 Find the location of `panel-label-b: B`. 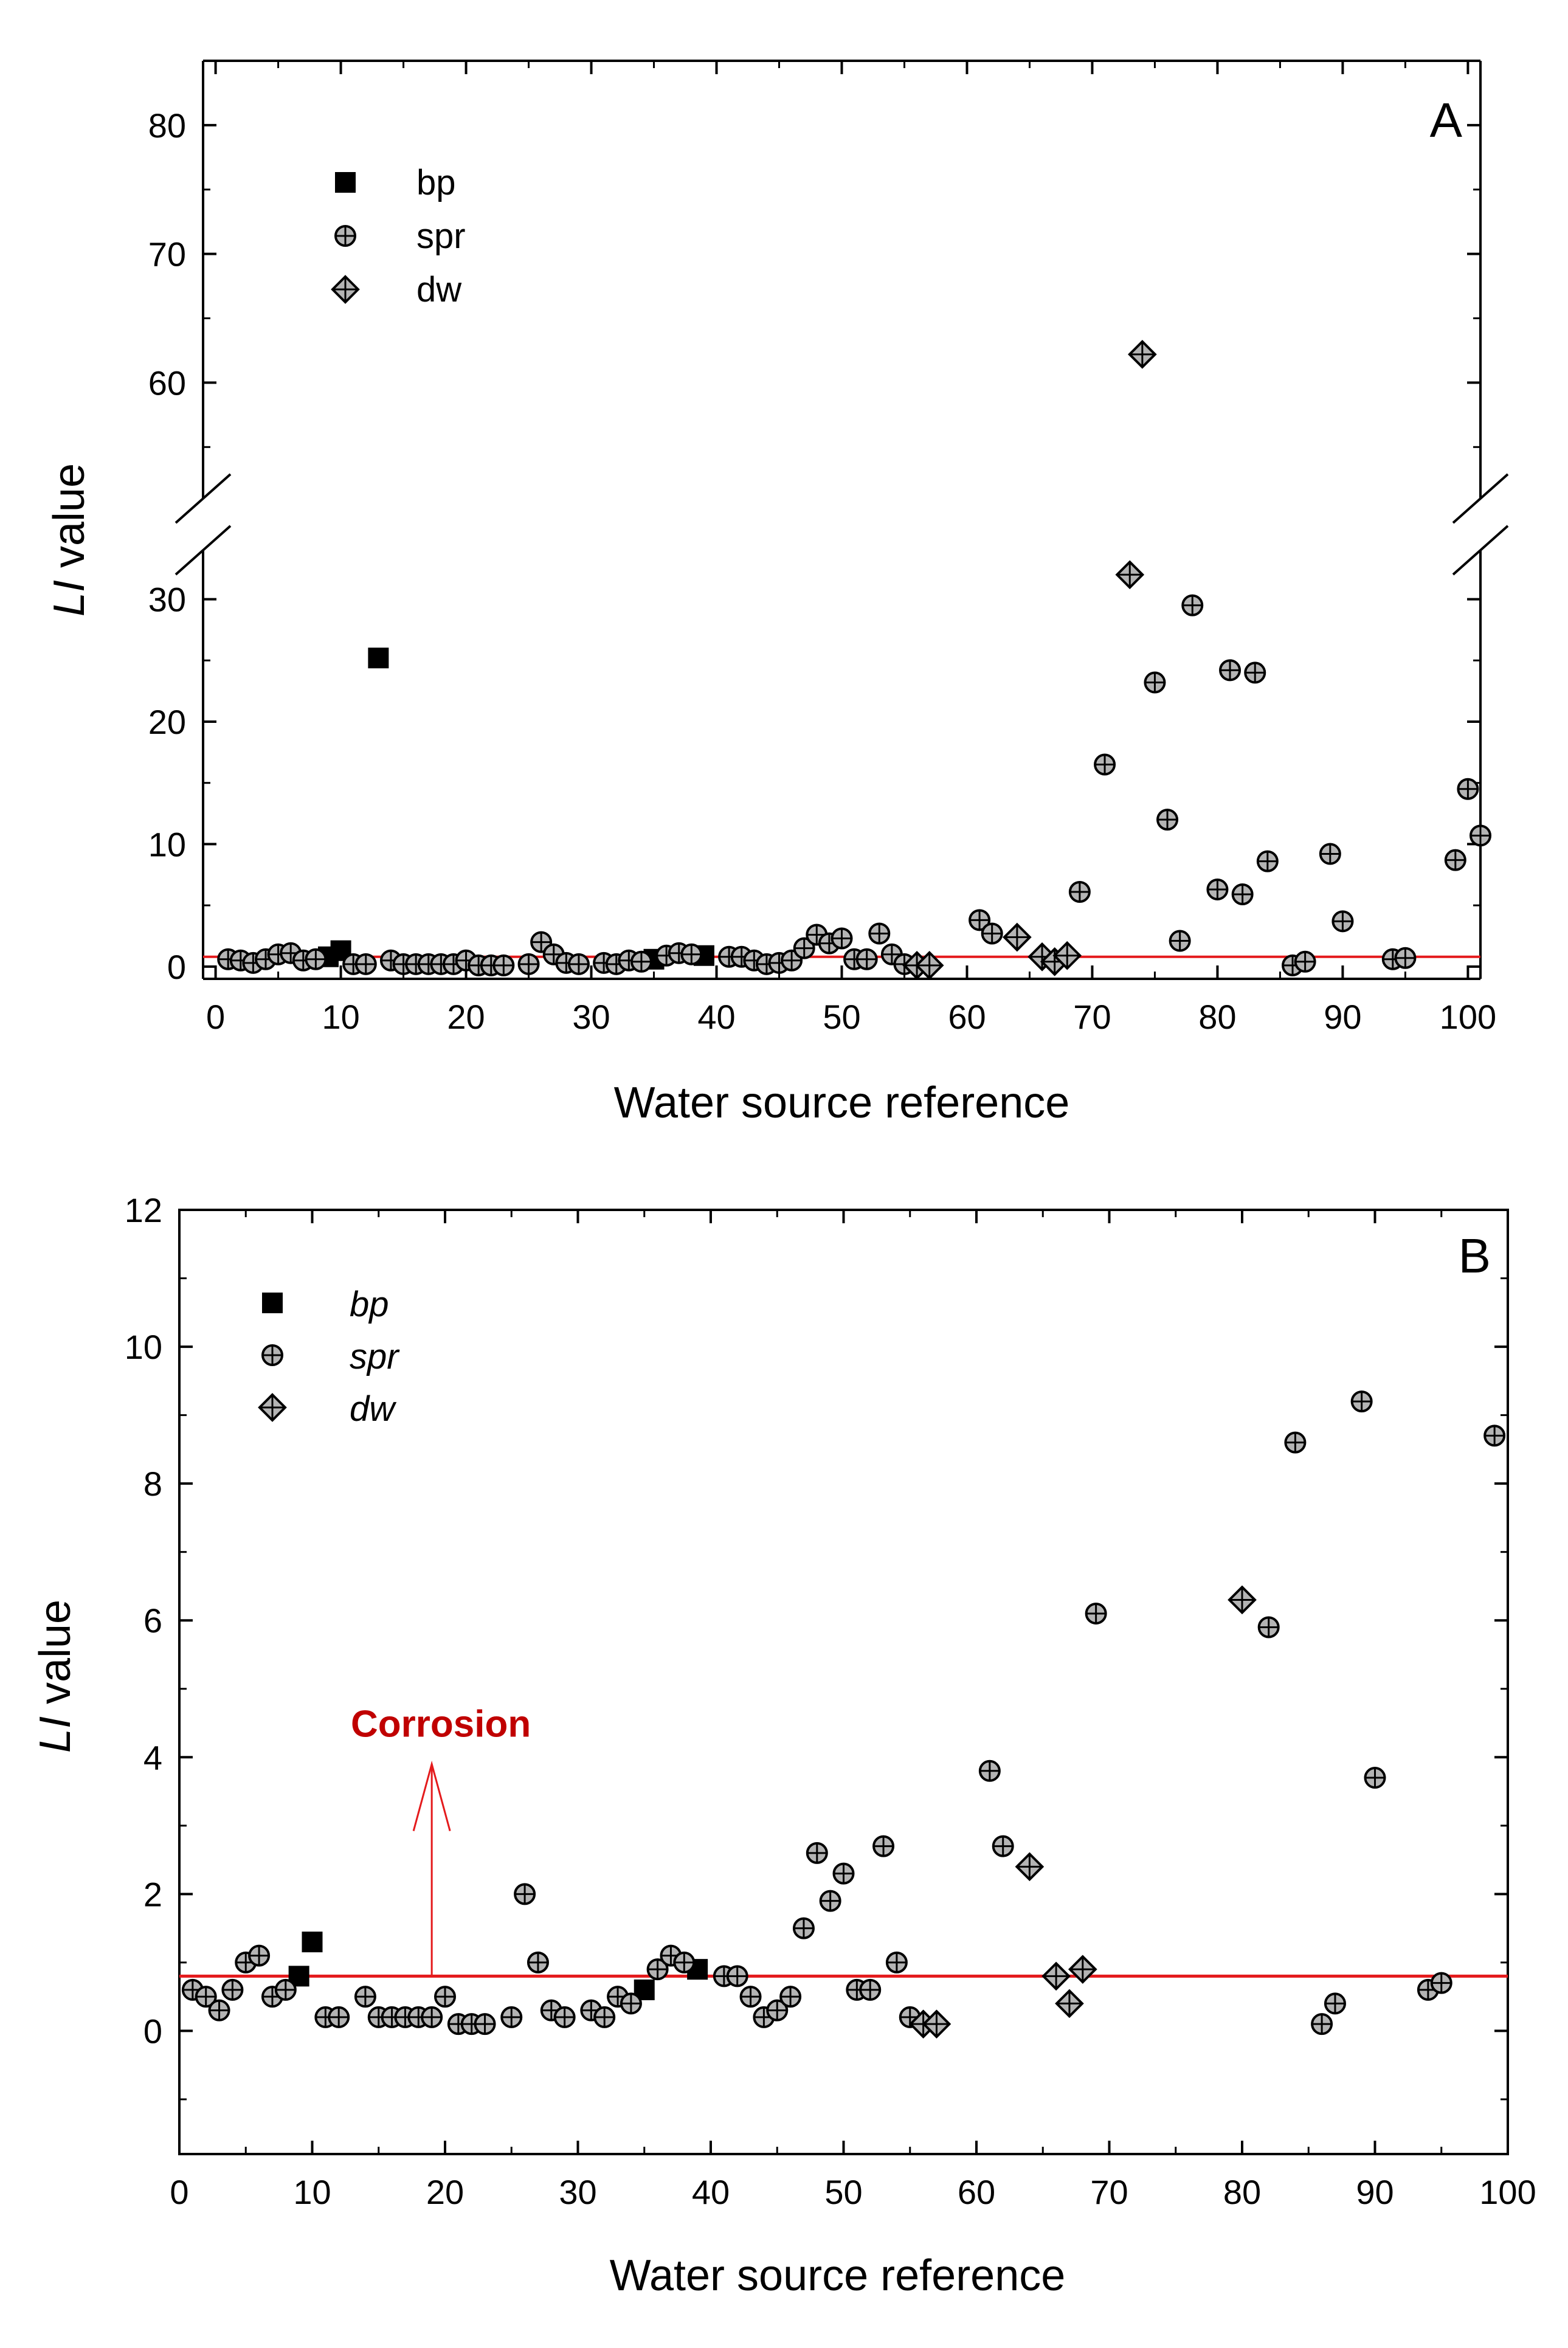

panel-label-b: B is located at coordinates (1475, 1256).